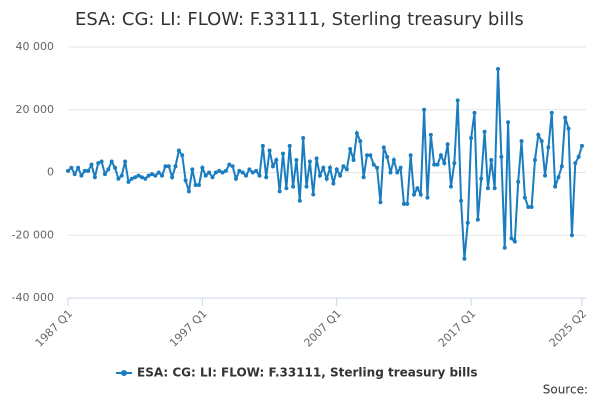 This screenshot has width=600, height=400. I want to click on y-tick-label: 0, so click(50, 172).